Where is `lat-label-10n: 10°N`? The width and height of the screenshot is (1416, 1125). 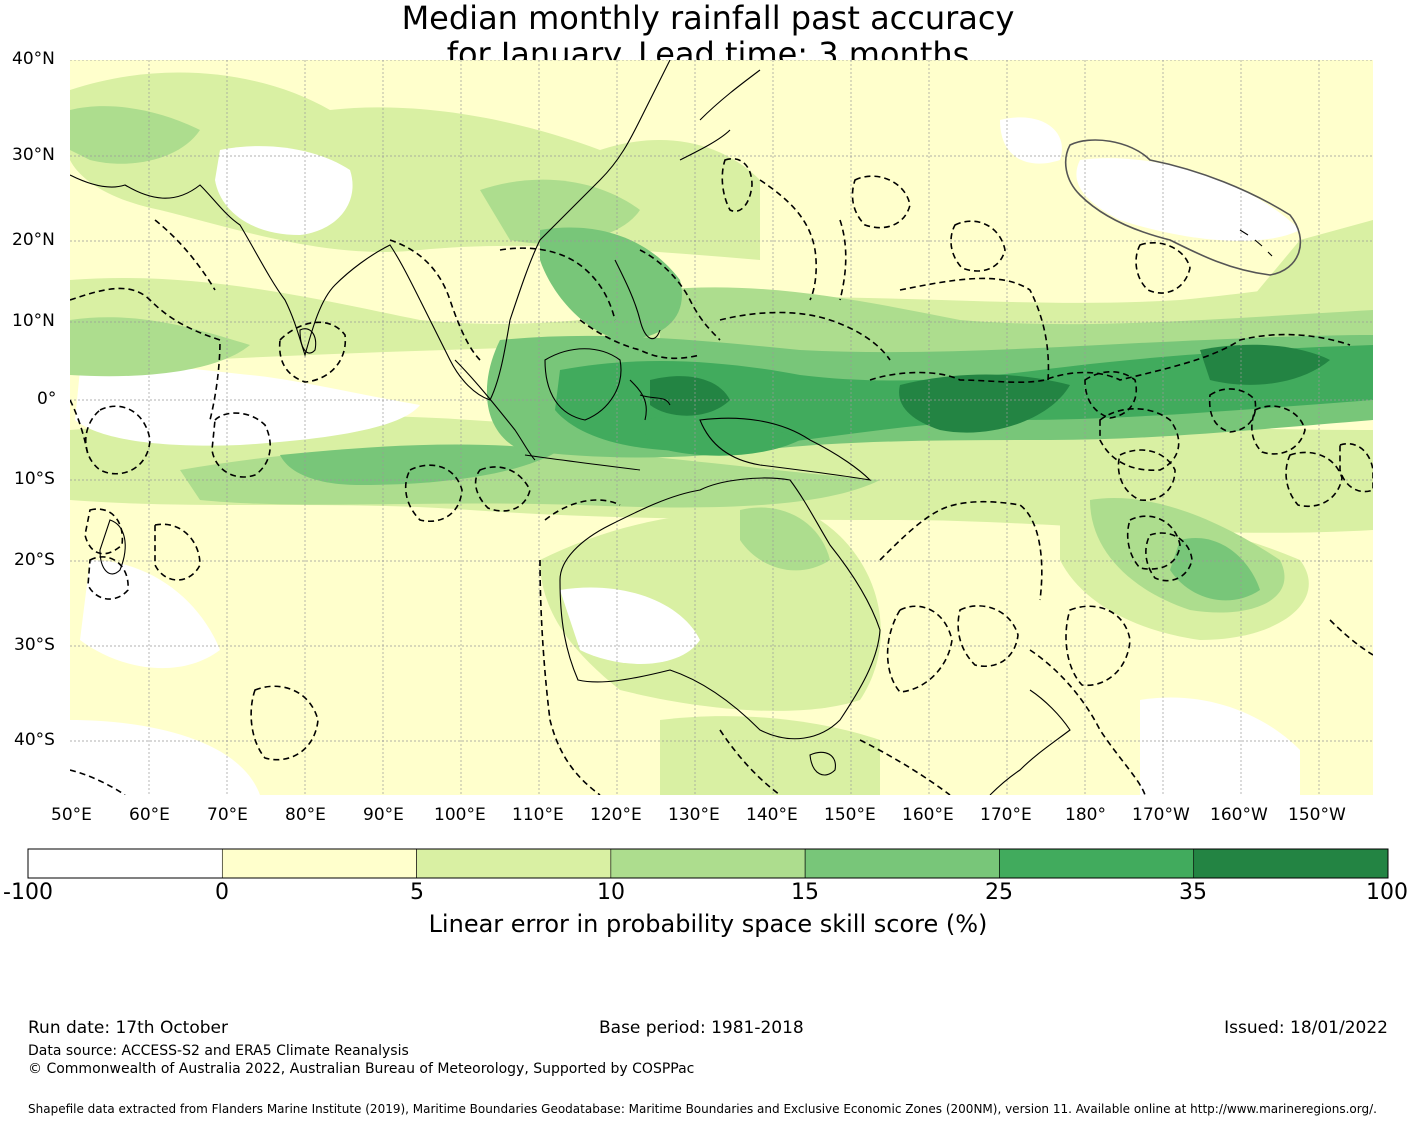 lat-label-10n: 10°N is located at coordinates (33, 321).